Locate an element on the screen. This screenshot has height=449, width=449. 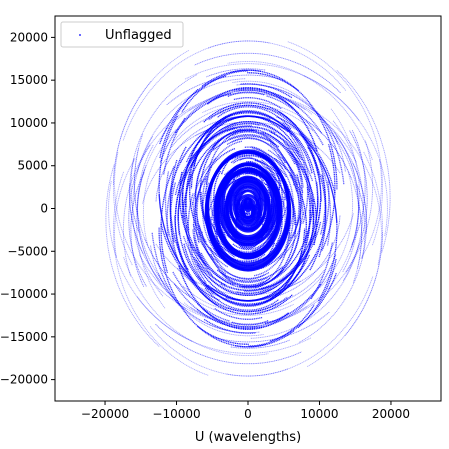
legend: Unflagged is located at coordinates (122, 34).